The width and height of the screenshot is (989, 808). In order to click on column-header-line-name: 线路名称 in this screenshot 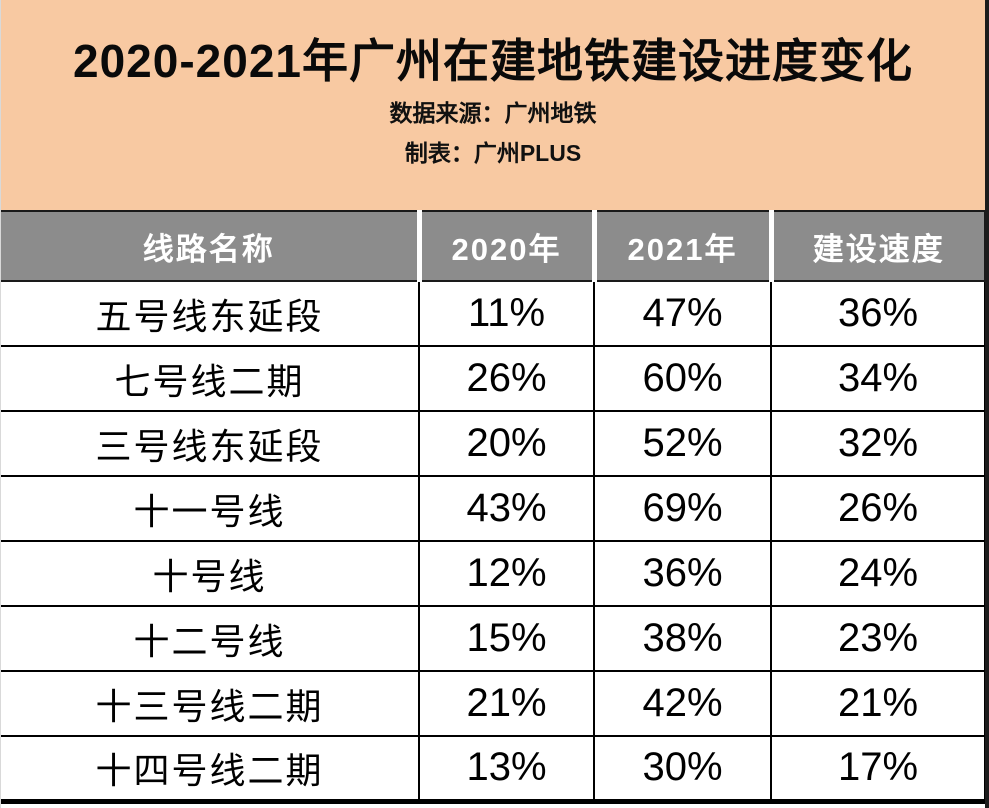, I will do `click(210, 246)`.